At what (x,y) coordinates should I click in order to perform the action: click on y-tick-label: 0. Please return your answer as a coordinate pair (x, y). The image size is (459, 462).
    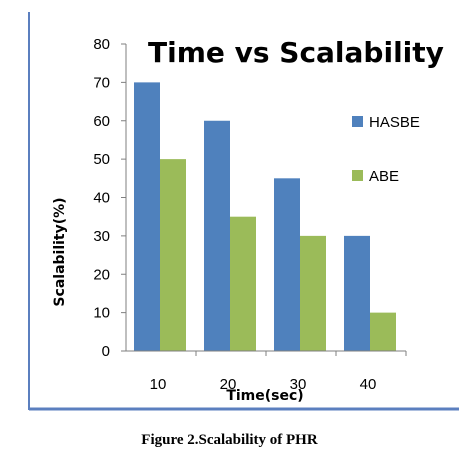
    Looking at the image, I should click on (106, 351).